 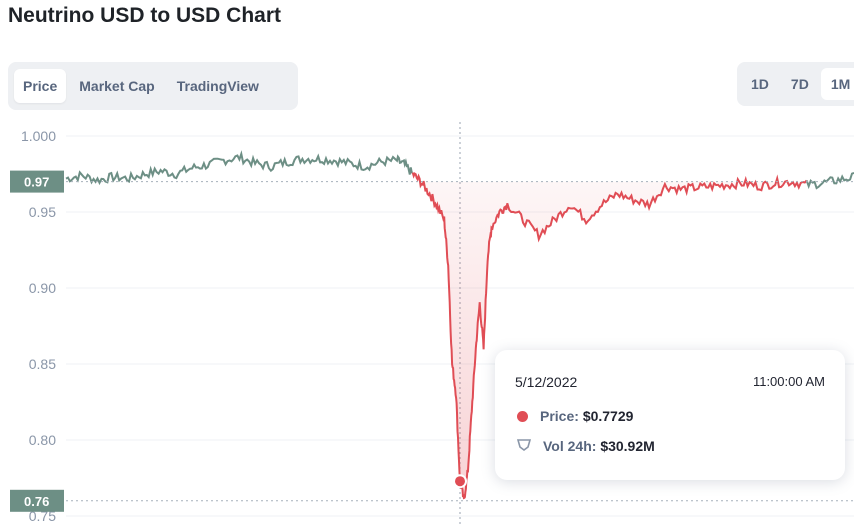 I want to click on tooltip-volume-row: Vol 24h: $30.92M, so click(x=585, y=446).